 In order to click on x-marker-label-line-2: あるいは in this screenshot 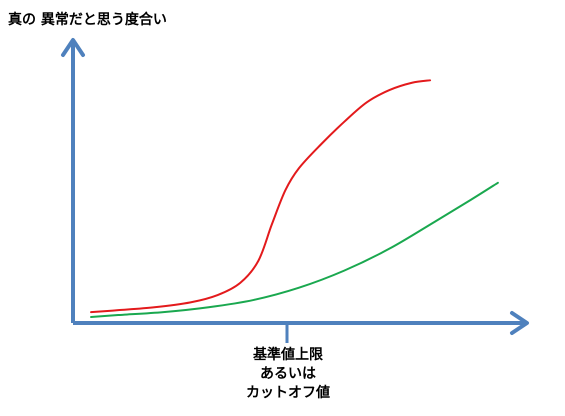, I will do `click(288, 374)`.